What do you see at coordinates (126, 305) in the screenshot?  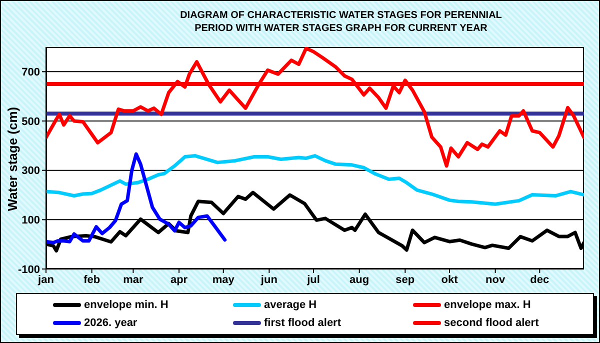 I see `legend-label: envelope min. H` at bounding box center [126, 305].